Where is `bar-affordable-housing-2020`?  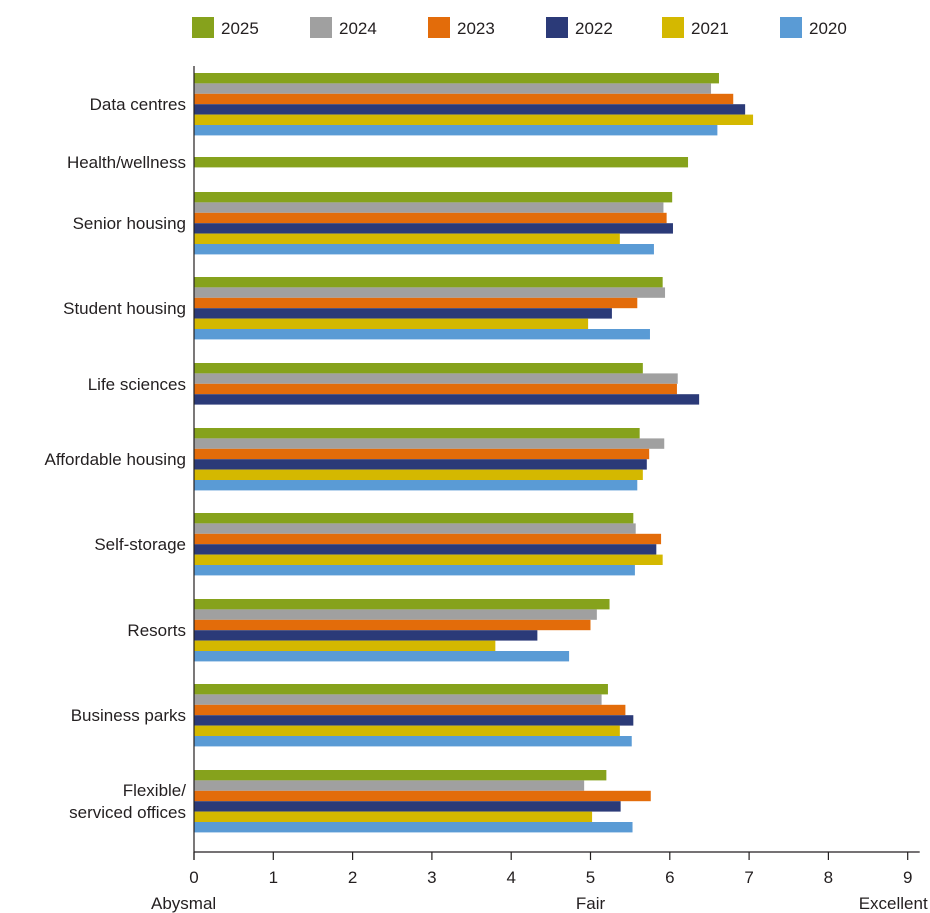 bar-affordable-housing-2020 is located at coordinates (416, 485).